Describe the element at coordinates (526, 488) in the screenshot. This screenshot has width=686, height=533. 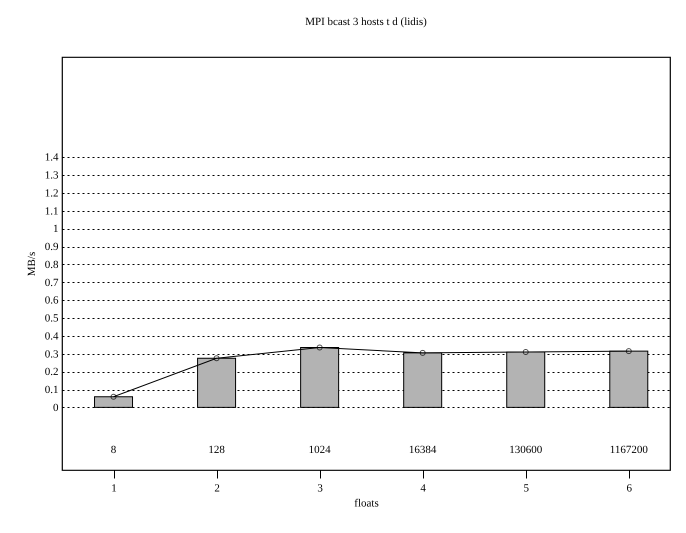
I see `x-tick-label: 5` at that location.